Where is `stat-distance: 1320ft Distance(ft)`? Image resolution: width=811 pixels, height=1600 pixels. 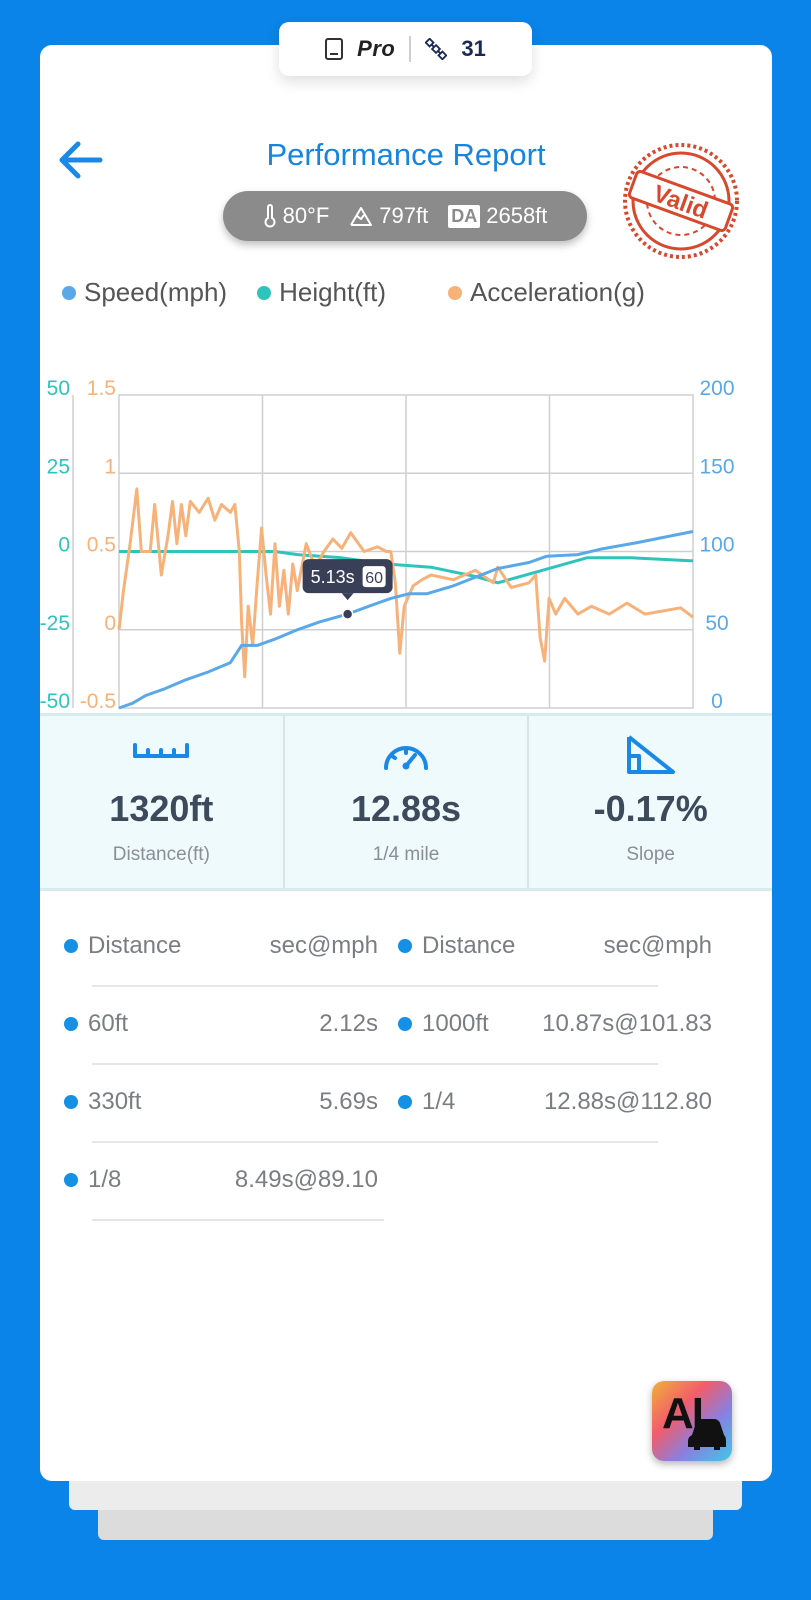
stat-distance: 1320ft Distance(ft) is located at coordinates (161, 802).